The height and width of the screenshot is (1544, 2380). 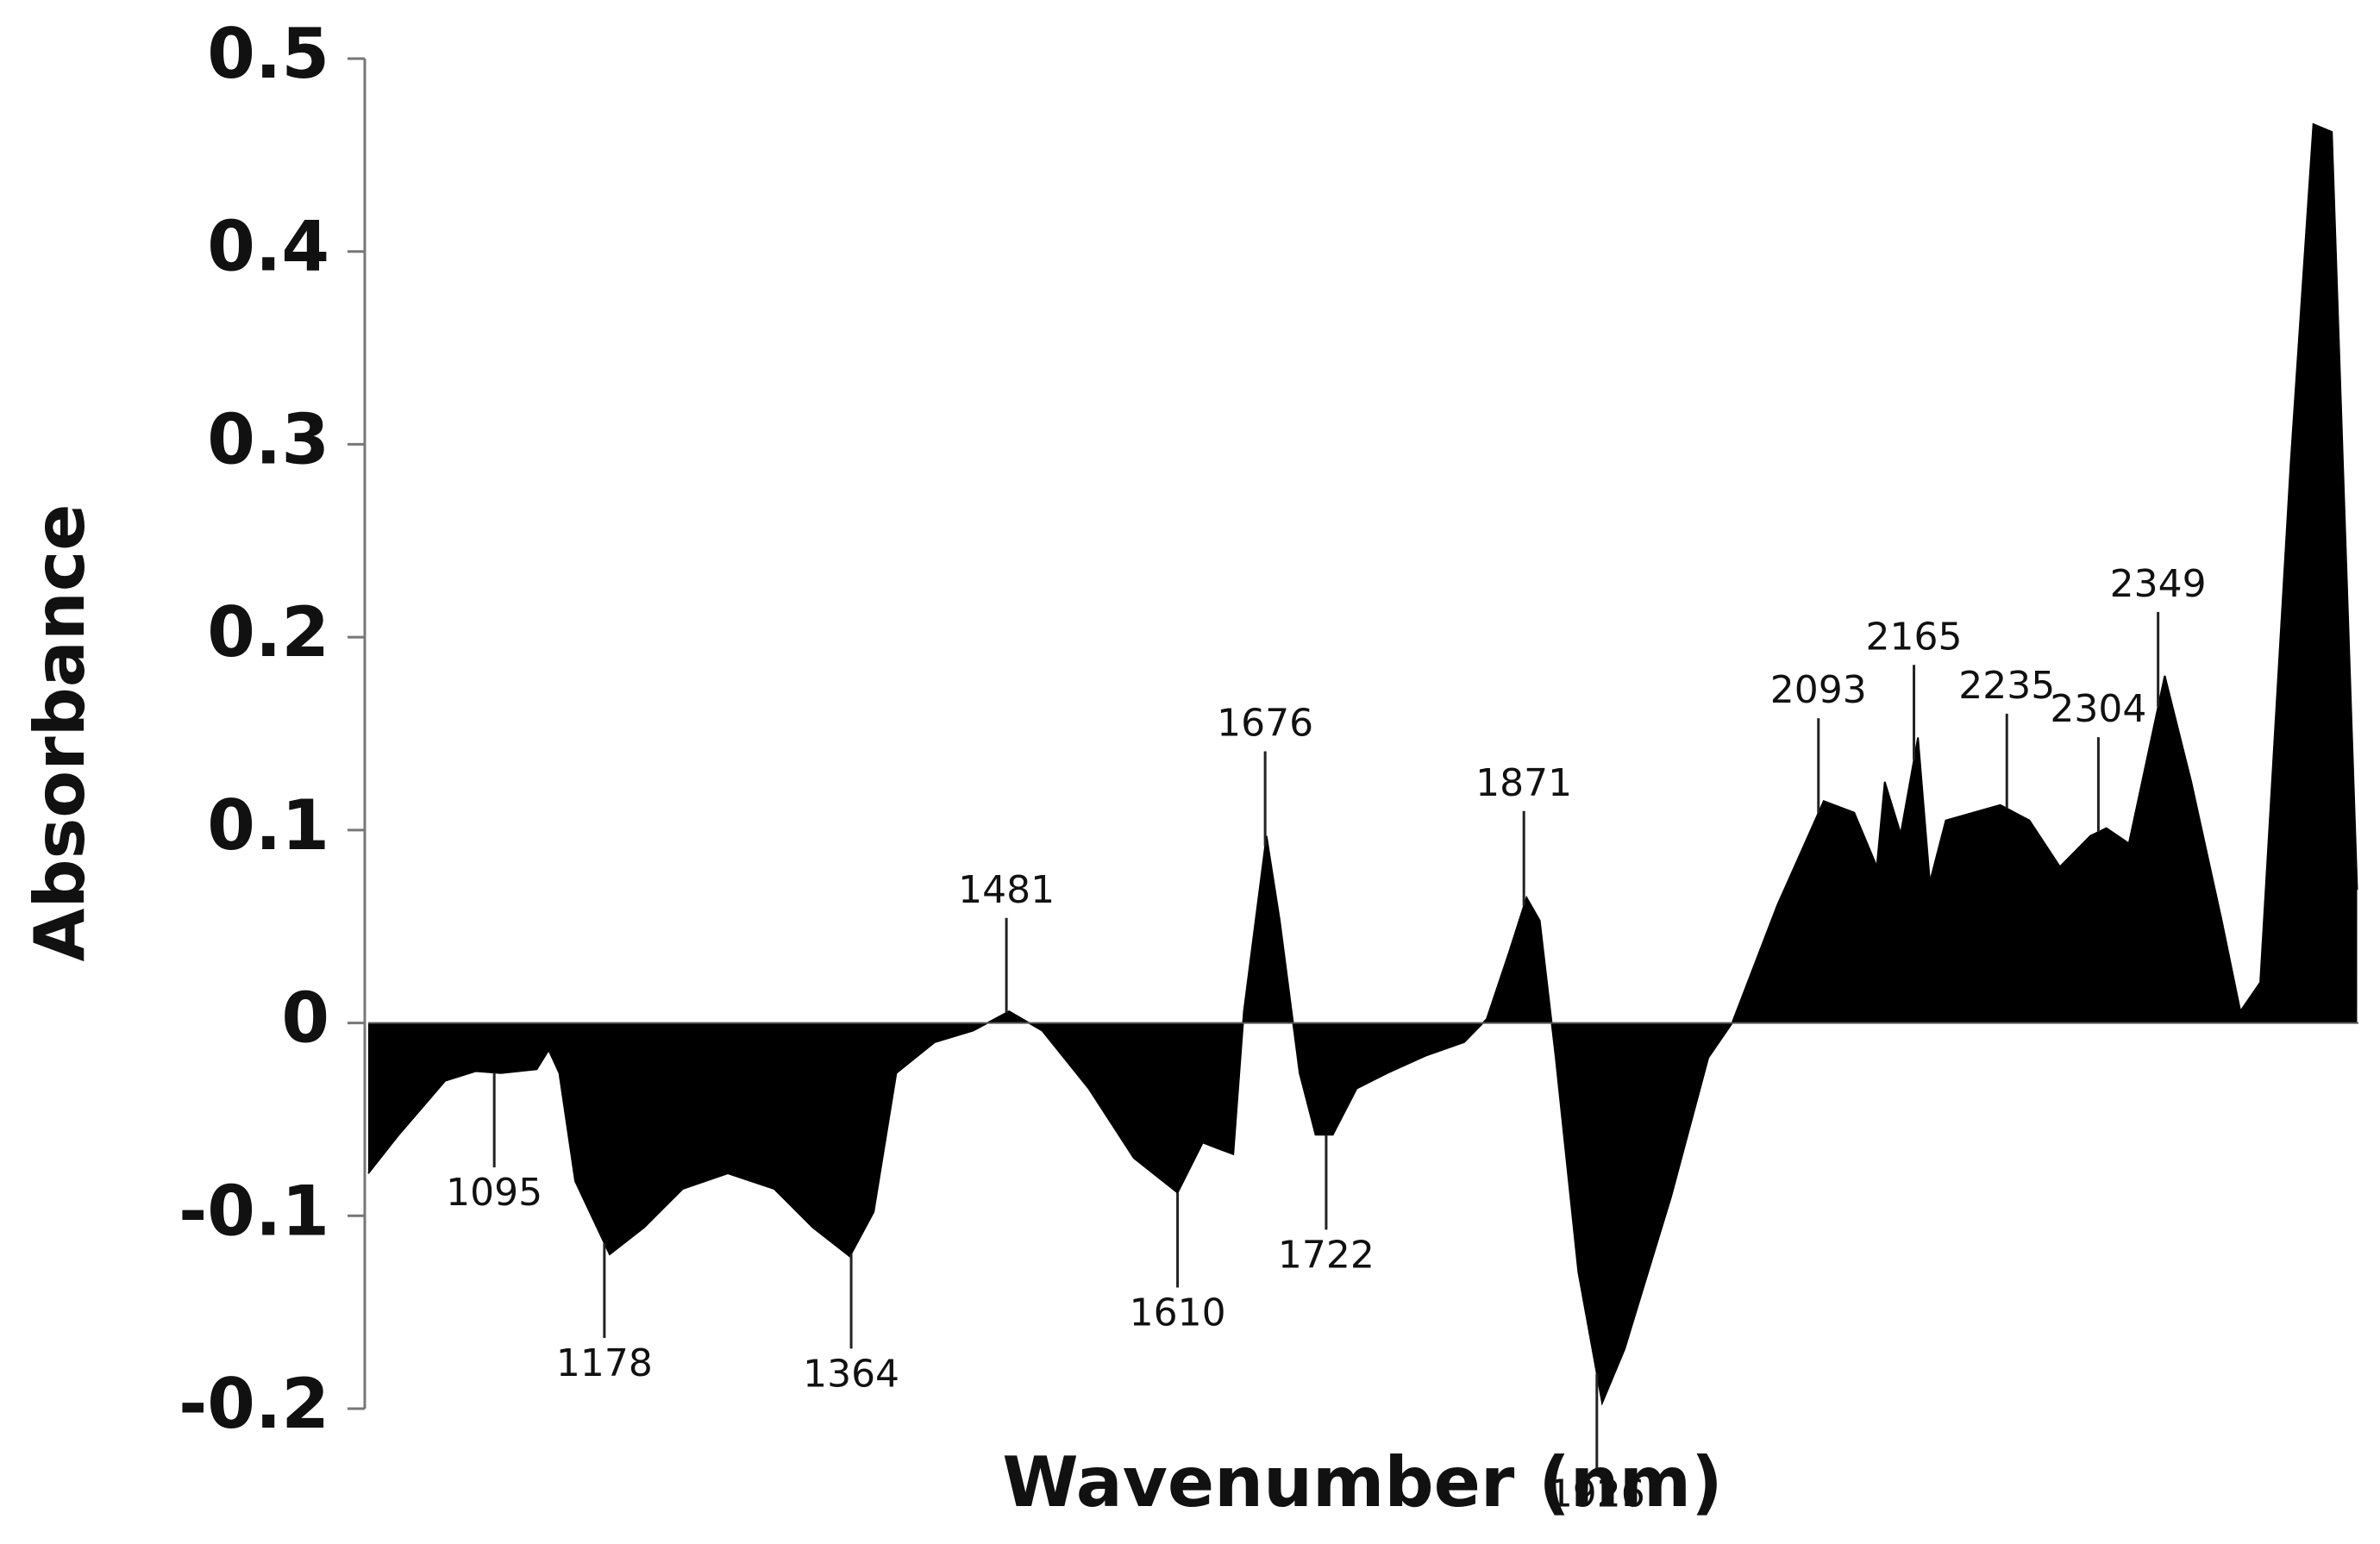 What do you see at coordinates (305, 1018) in the screenshot?
I see `y-tick-label: 0` at bounding box center [305, 1018].